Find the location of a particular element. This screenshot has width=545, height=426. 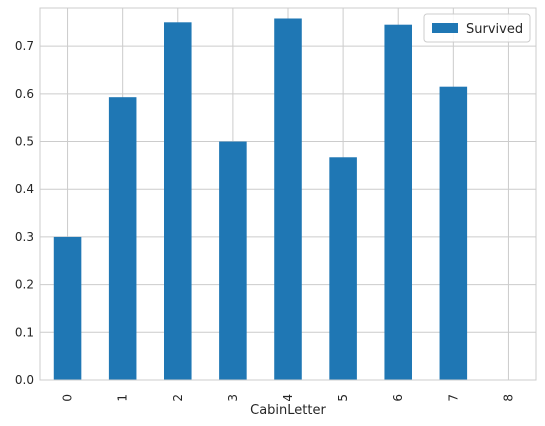

legend-box is located at coordinates (477, 28).